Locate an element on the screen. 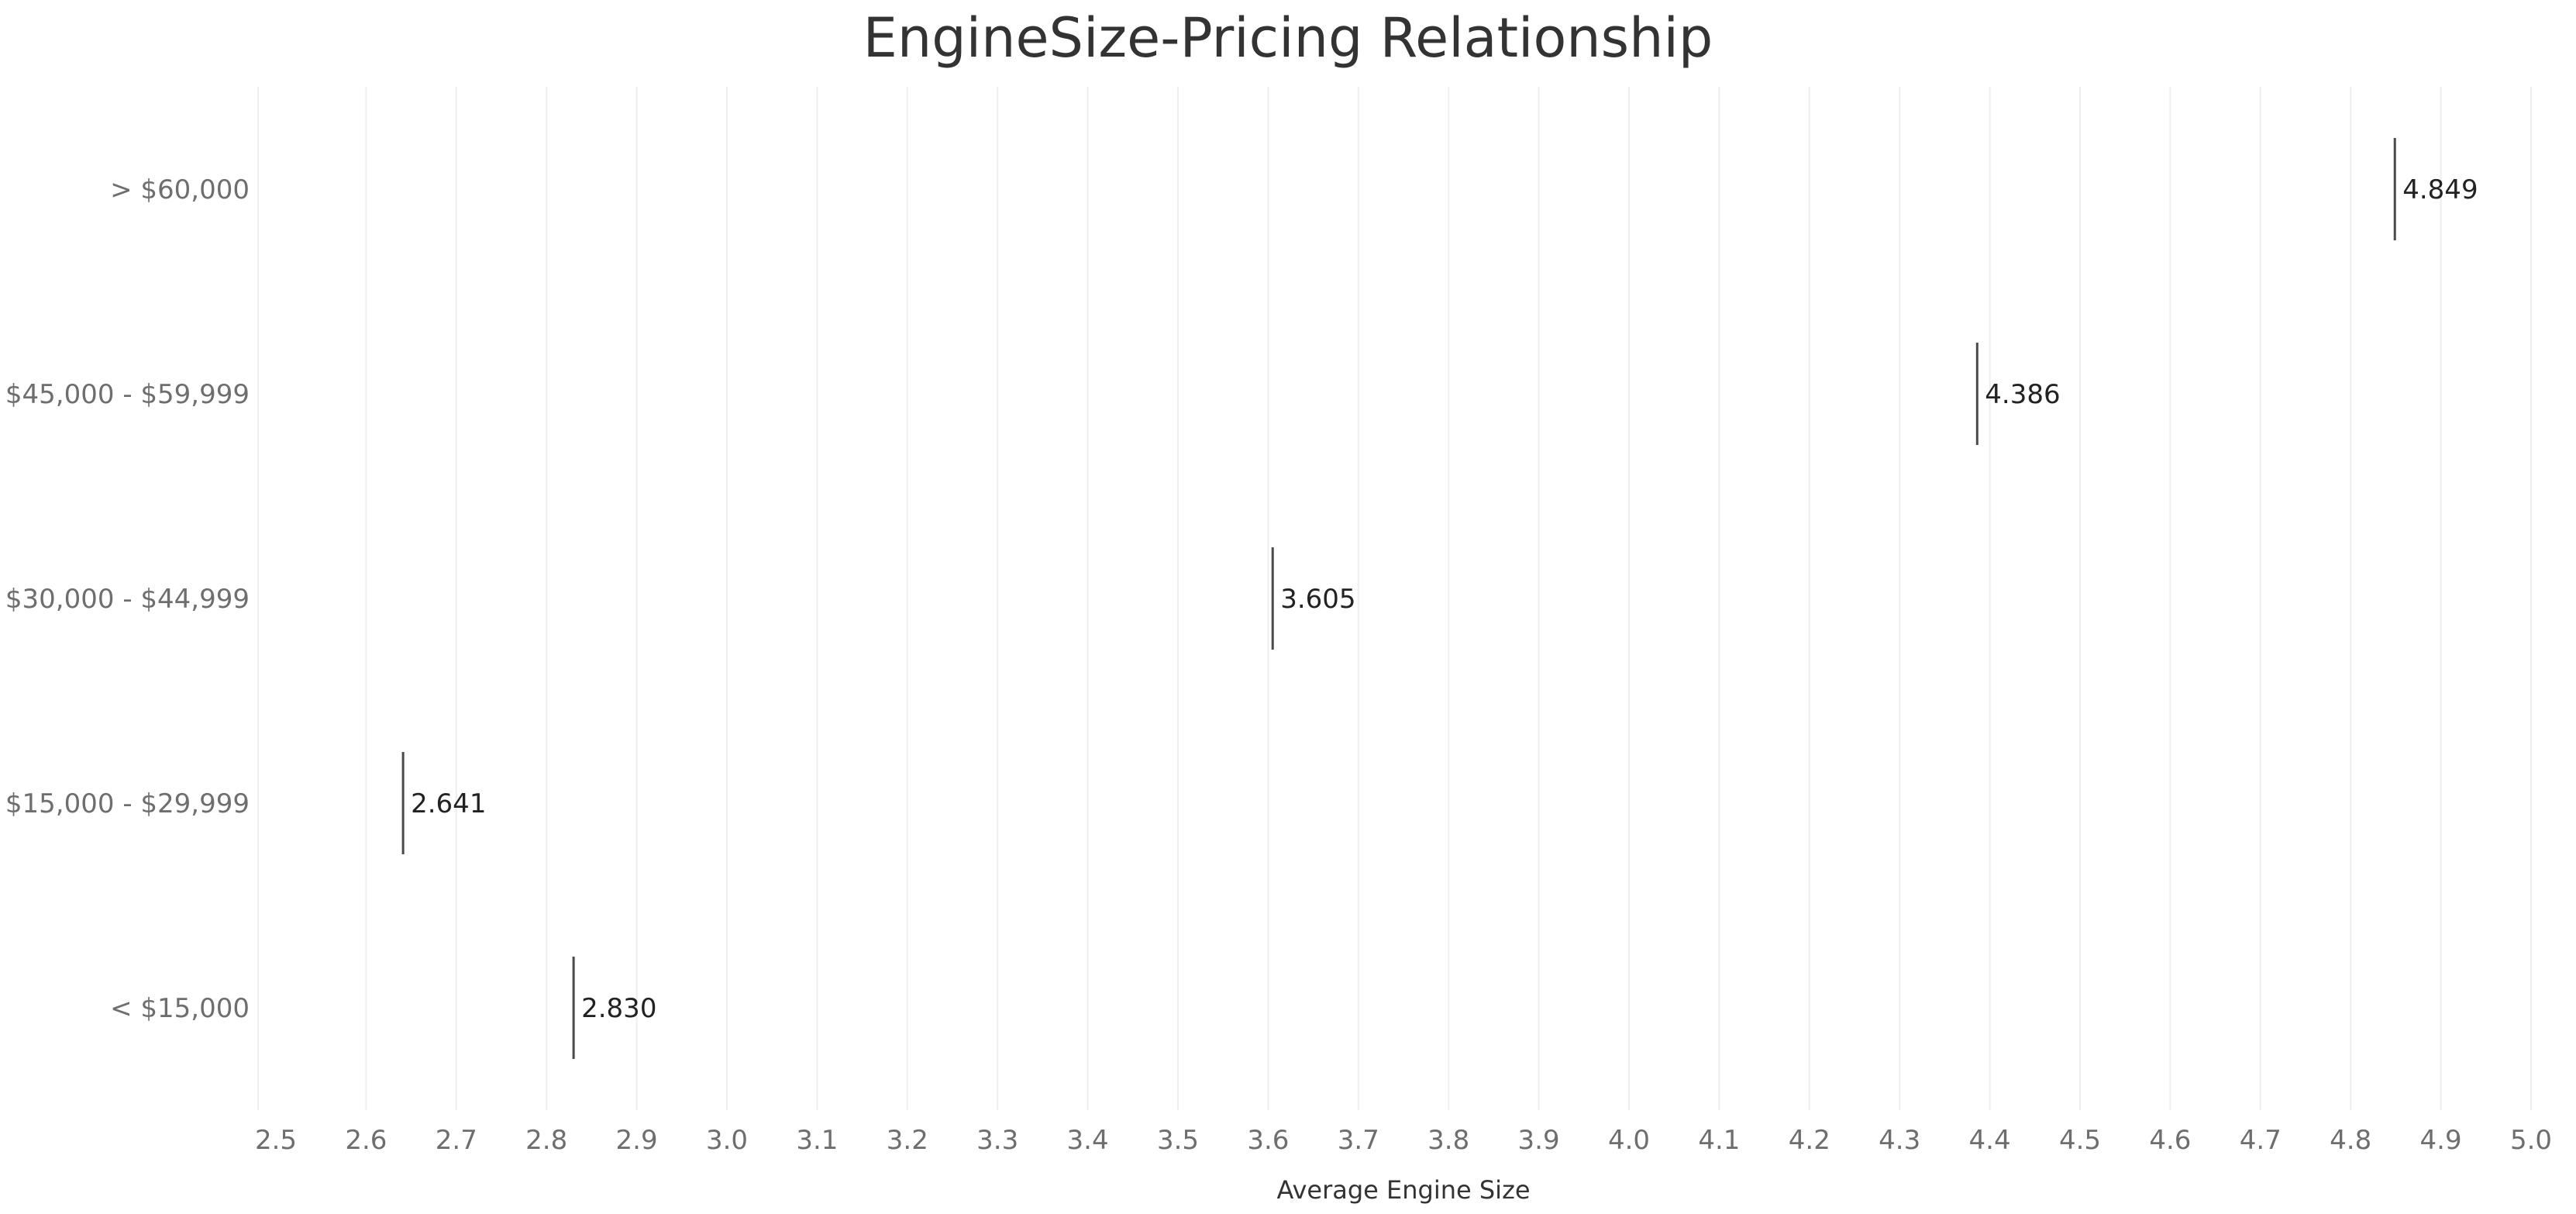 The height and width of the screenshot is (1214, 2576). x-tick-label: 4.8 is located at coordinates (2350, 1140).